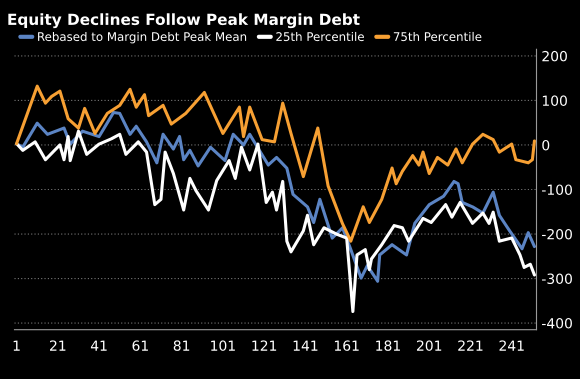 Image resolution: width=580 pixels, height=379 pixels. Describe the element at coordinates (554, 100) in the screenshot. I see `y-tick-label: 100` at that location.